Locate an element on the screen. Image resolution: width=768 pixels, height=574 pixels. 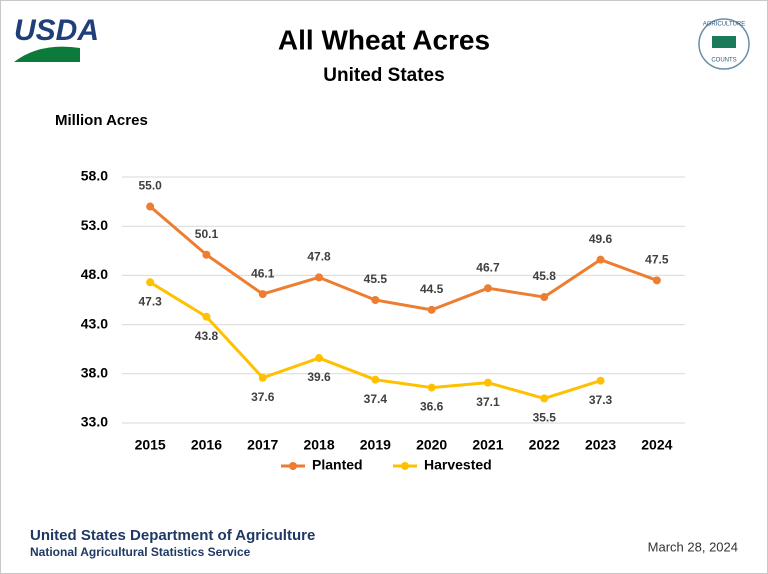
x-tick-label: 2018 is located at coordinates (318, 445).